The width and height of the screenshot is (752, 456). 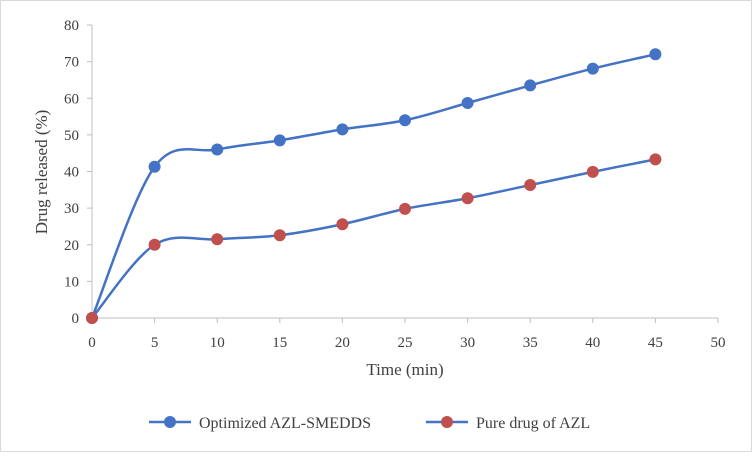 What do you see at coordinates (285, 423) in the screenshot?
I see `legend-label: Optimized AZL-SMEDDS` at bounding box center [285, 423].